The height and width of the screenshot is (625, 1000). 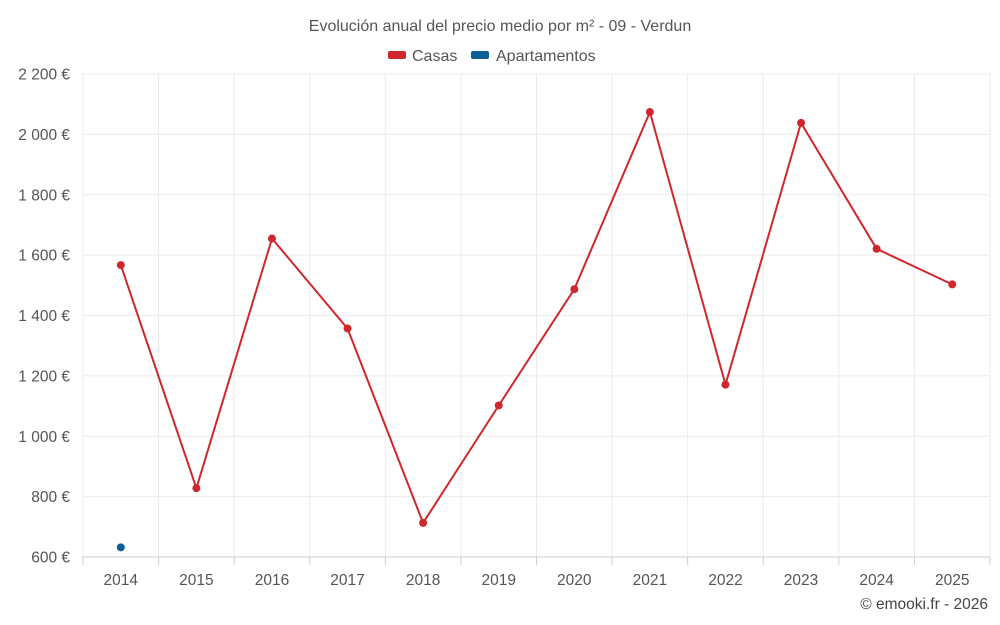 I want to click on y-tick-label: 2 200 €, so click(x=44, y=75).